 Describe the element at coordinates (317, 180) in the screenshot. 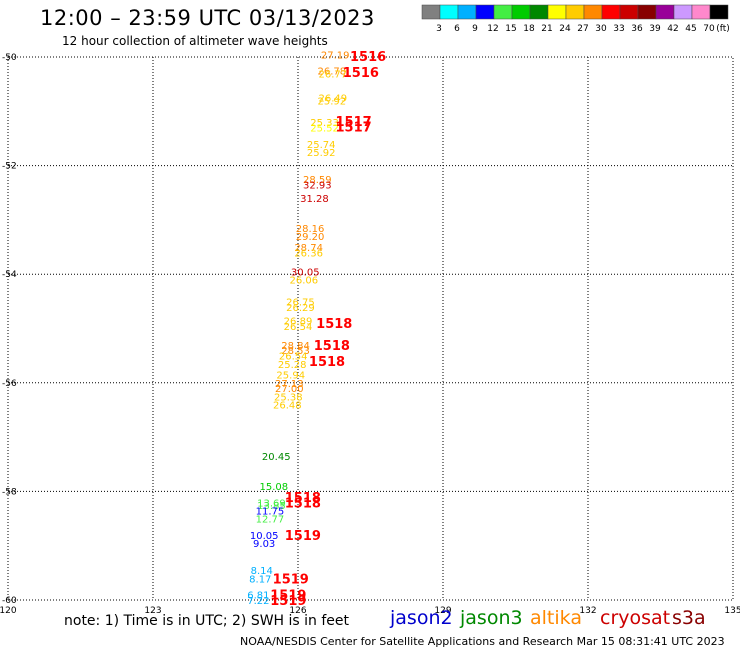

I see `wave-height-label: 28.59` at that location.